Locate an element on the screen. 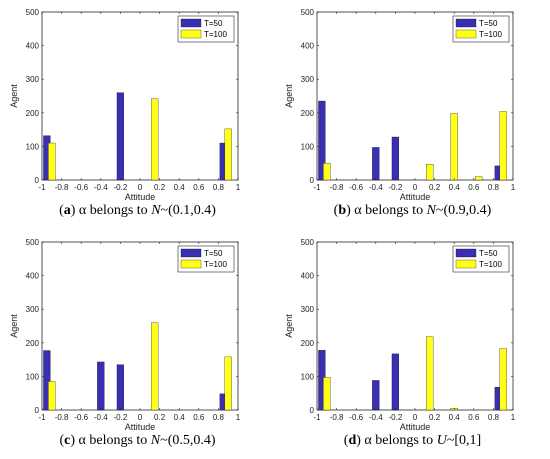 The height and width of the screenshot is (459, 550). chart-a-caption: (a) α belongs to N~(0.1,0.4) is located at coordinates (137, 210).